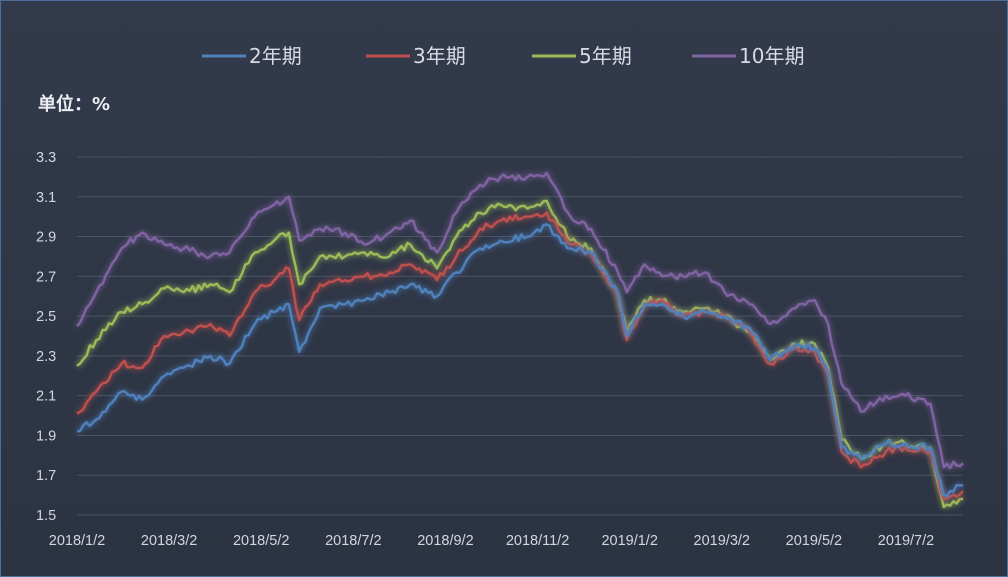 Image resolution: width=1008 pixels, height=577 pixels. Describe the element at coordinates (46, 198) in the screenshot. I see `y-tick-label: 3.1` at that location.